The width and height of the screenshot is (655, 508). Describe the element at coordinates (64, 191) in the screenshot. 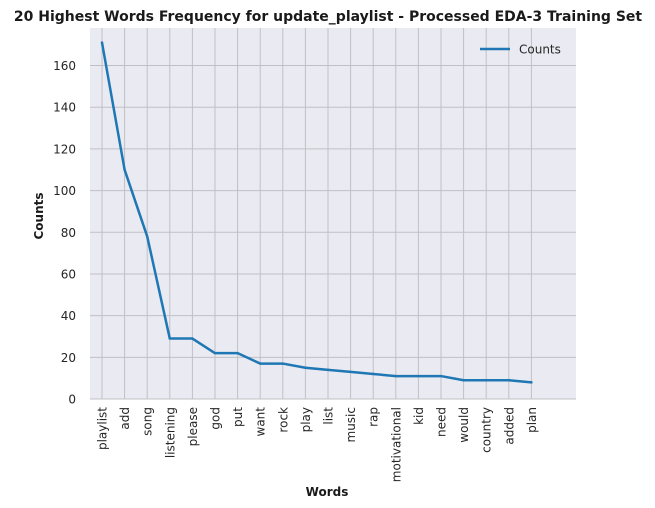

I see `y-tick-label: 100` at that location.